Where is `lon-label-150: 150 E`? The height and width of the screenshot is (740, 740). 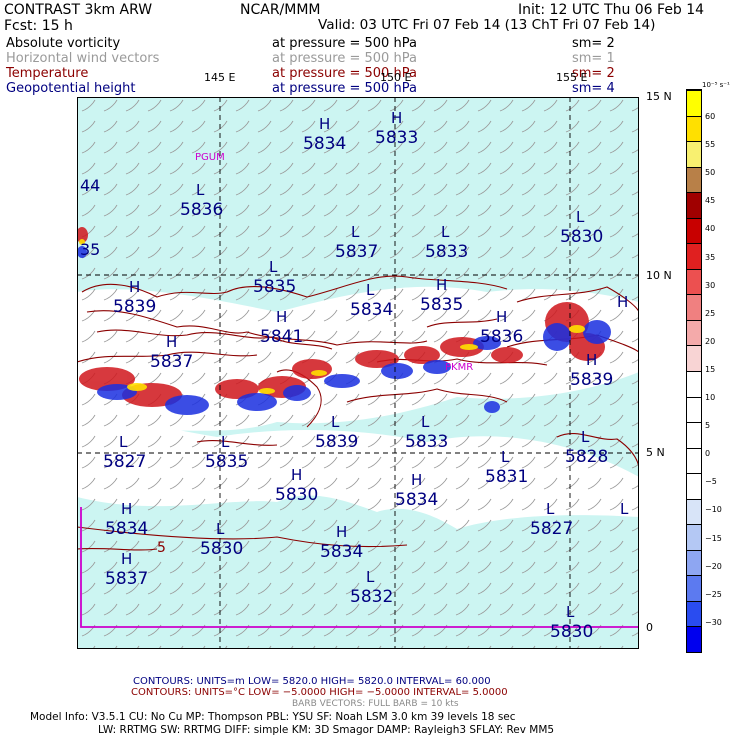
lon-label-150: 150 E is located at coordinates (396, 77).